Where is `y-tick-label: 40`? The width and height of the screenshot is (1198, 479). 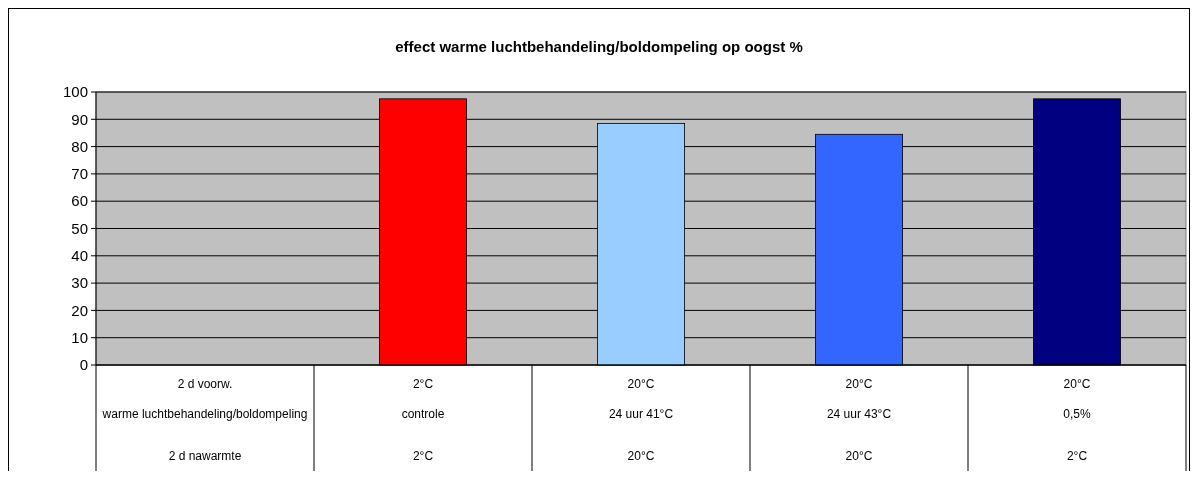
y-tick-label: 40 is located at coordinates (79, 256).